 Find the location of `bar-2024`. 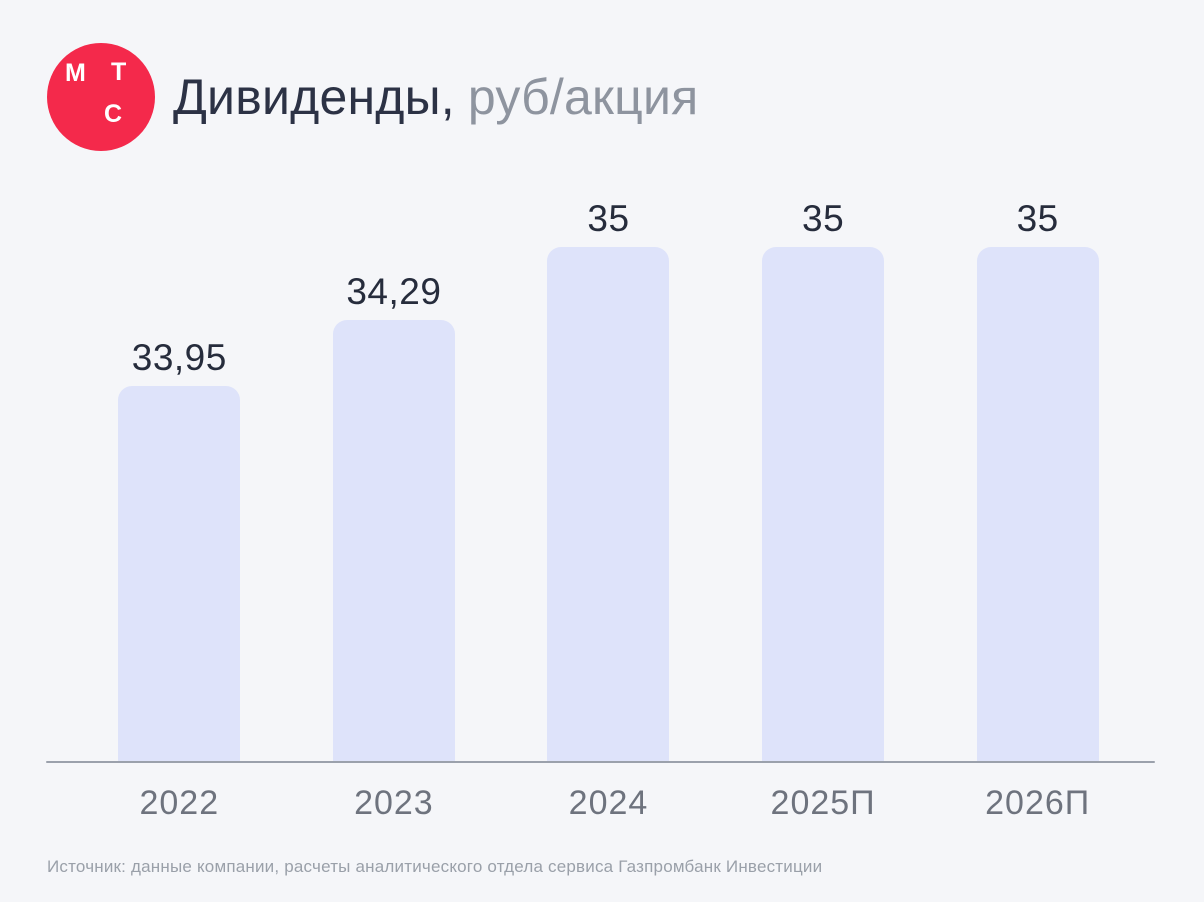

bar-2024 is located at coordinates (608, 504).